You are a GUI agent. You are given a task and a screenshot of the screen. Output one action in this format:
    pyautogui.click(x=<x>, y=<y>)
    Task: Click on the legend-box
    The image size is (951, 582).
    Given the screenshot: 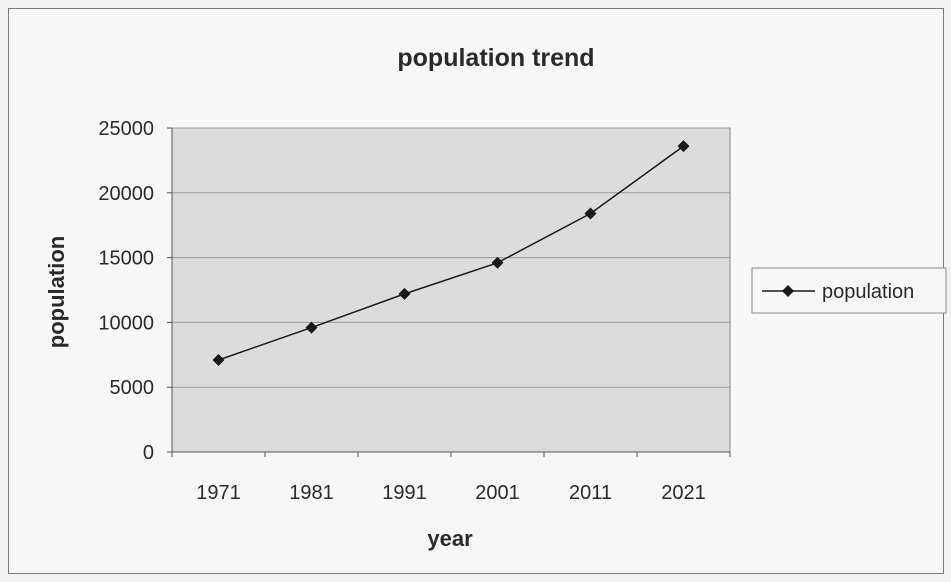 What is the action you would take?
    pyautogui.click(x=849, y=290)
    